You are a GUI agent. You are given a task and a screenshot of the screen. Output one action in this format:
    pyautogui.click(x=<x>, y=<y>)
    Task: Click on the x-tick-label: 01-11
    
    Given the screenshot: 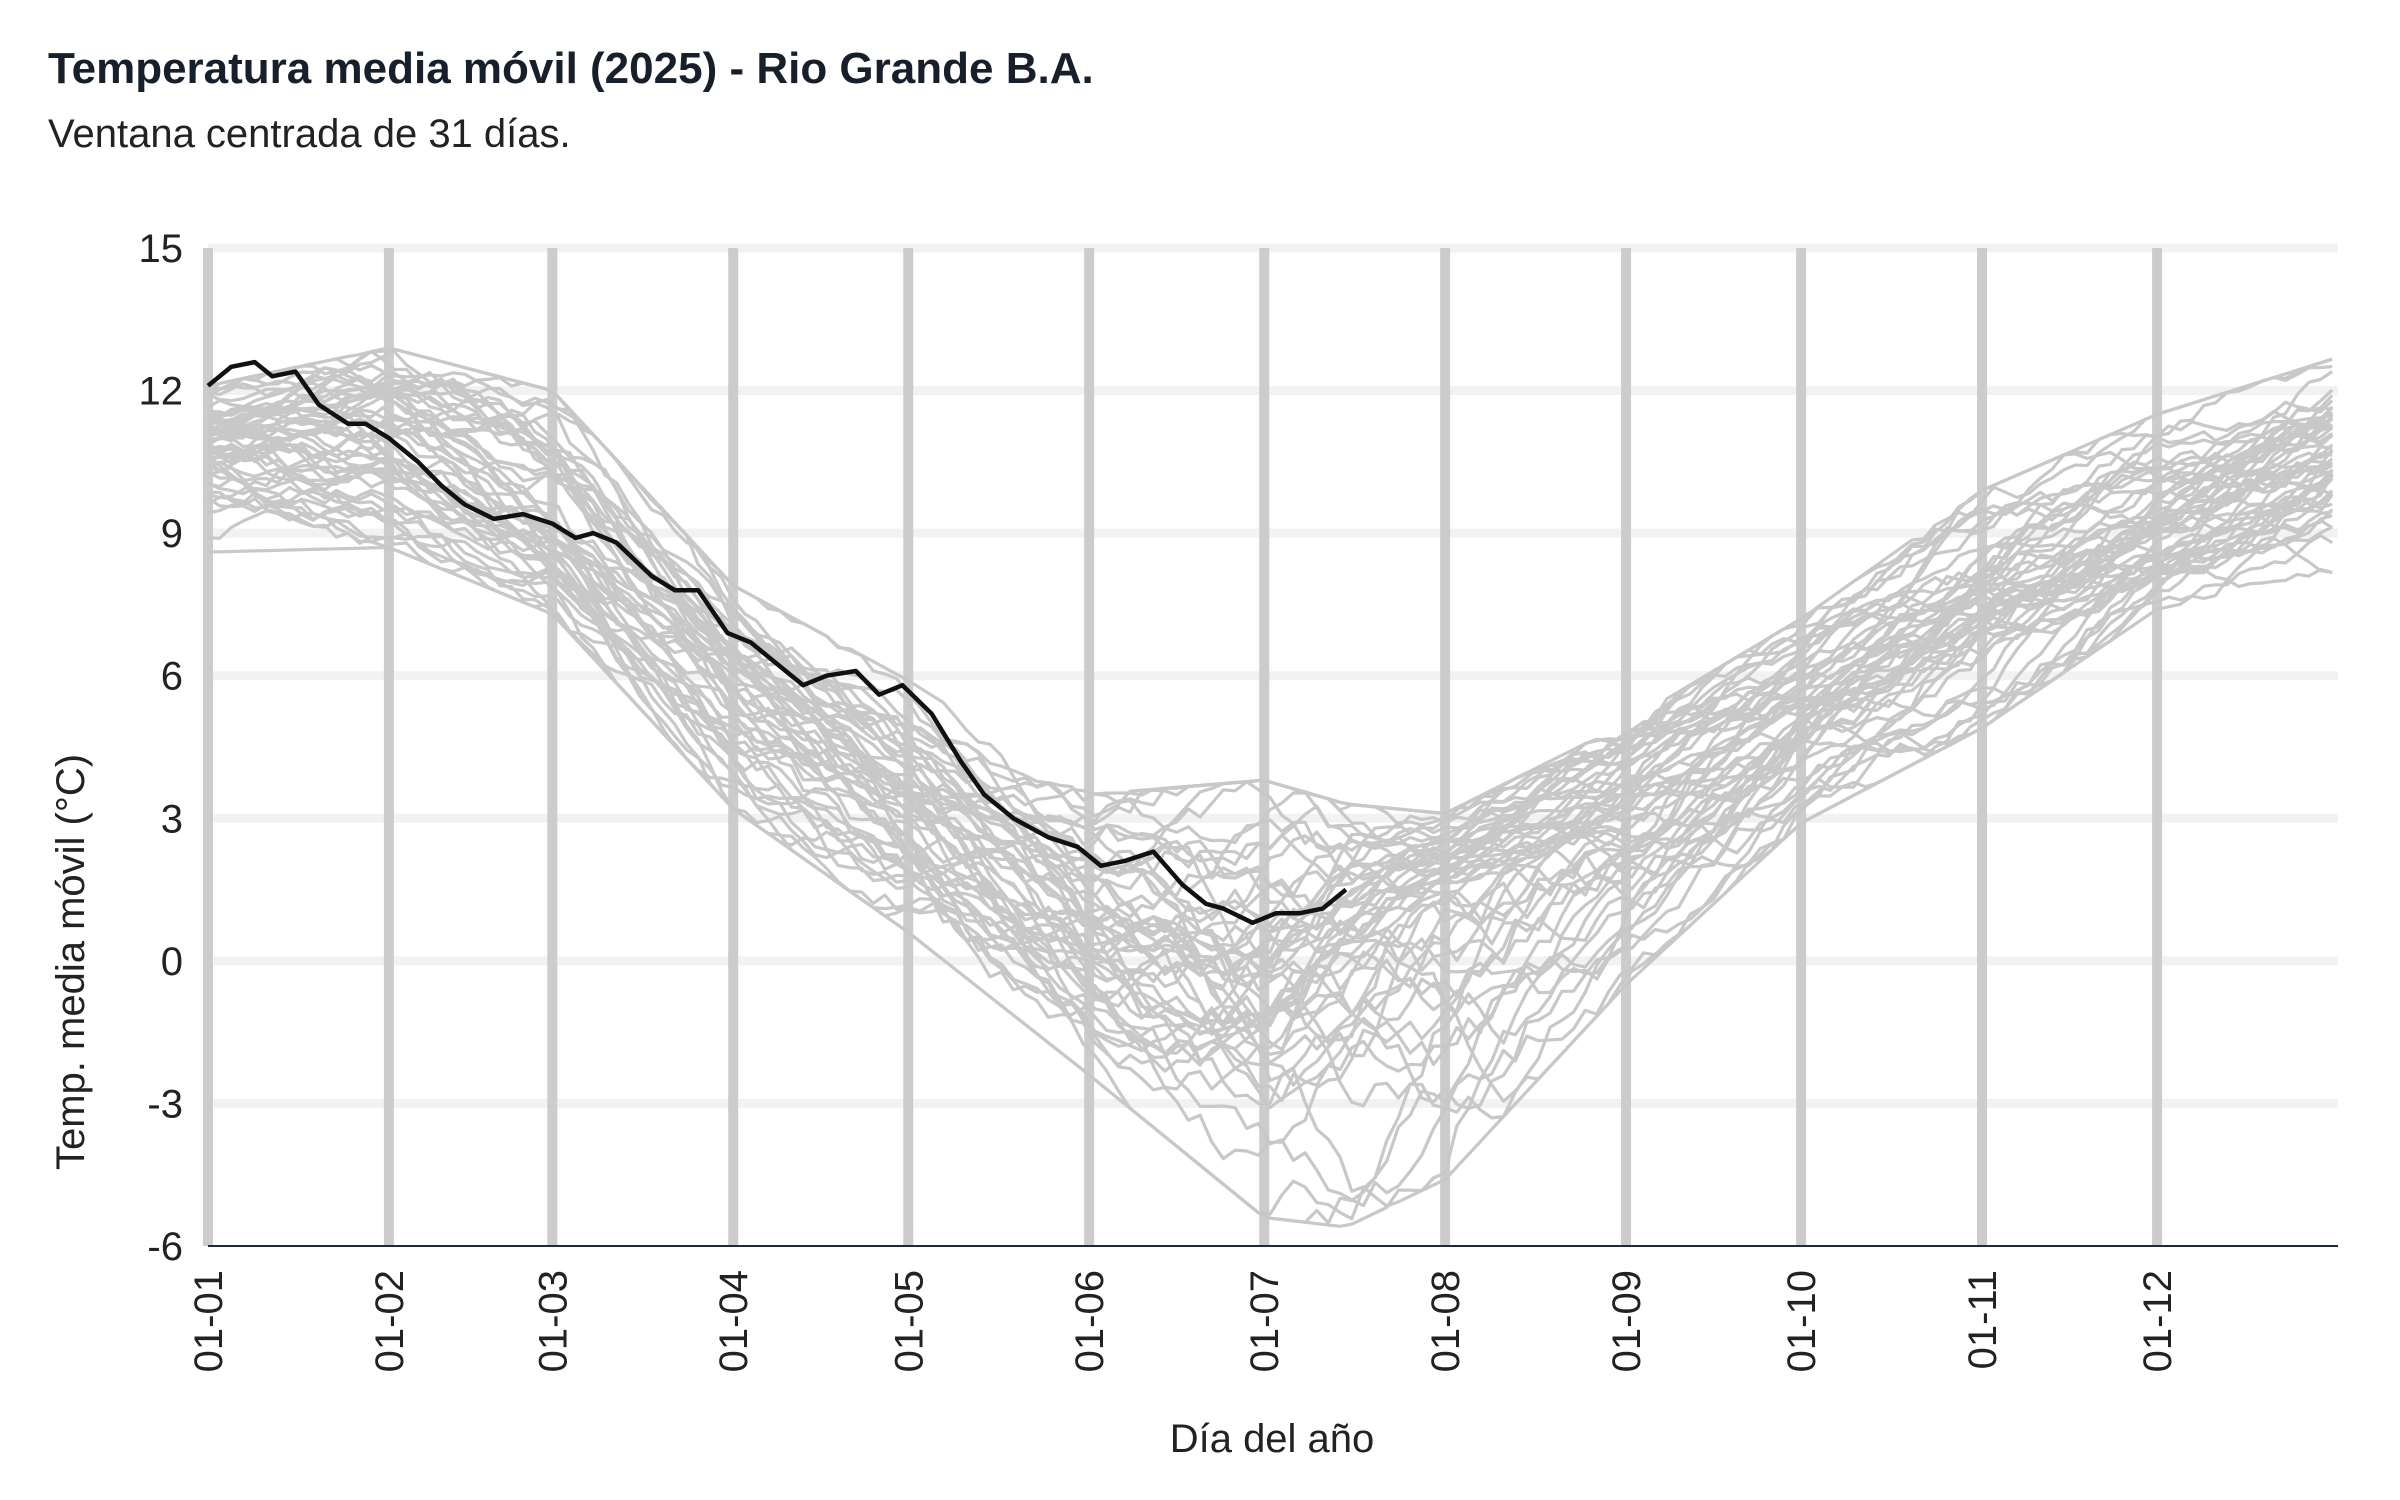 What is the action you would take?
    pyautogui.click(x=1983, y=1319)
    